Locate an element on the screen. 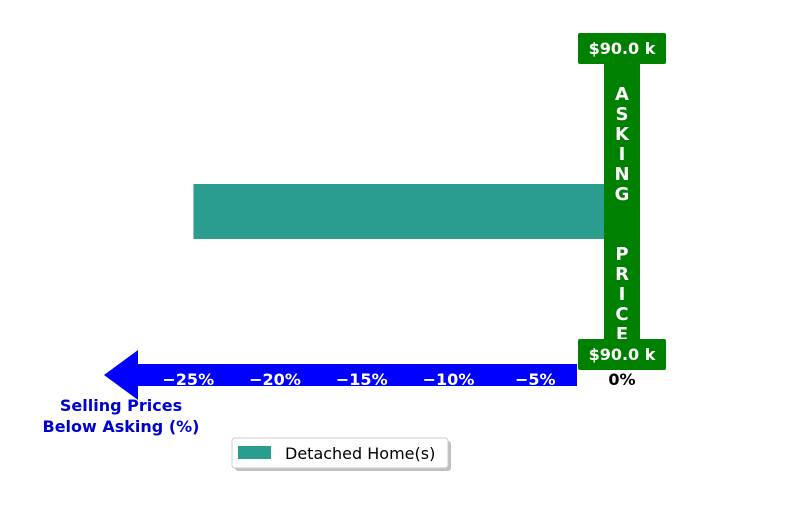 This screenshot has width=811, height=509. asking-price-bottom-label: $90.0 k is located at coordinates (622, 354).